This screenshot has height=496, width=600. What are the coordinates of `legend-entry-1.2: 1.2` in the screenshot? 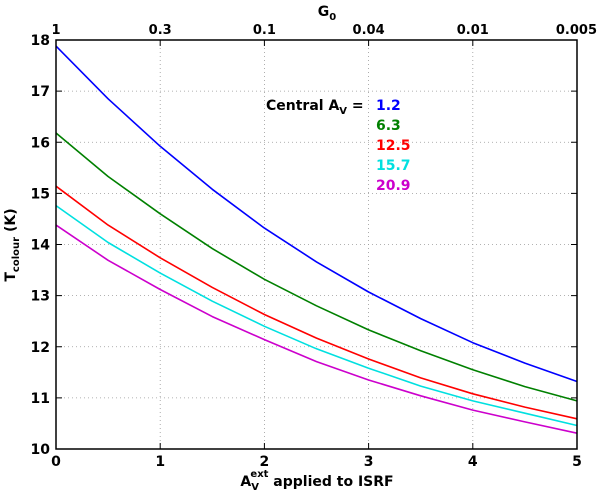 It's located at (388, 106).